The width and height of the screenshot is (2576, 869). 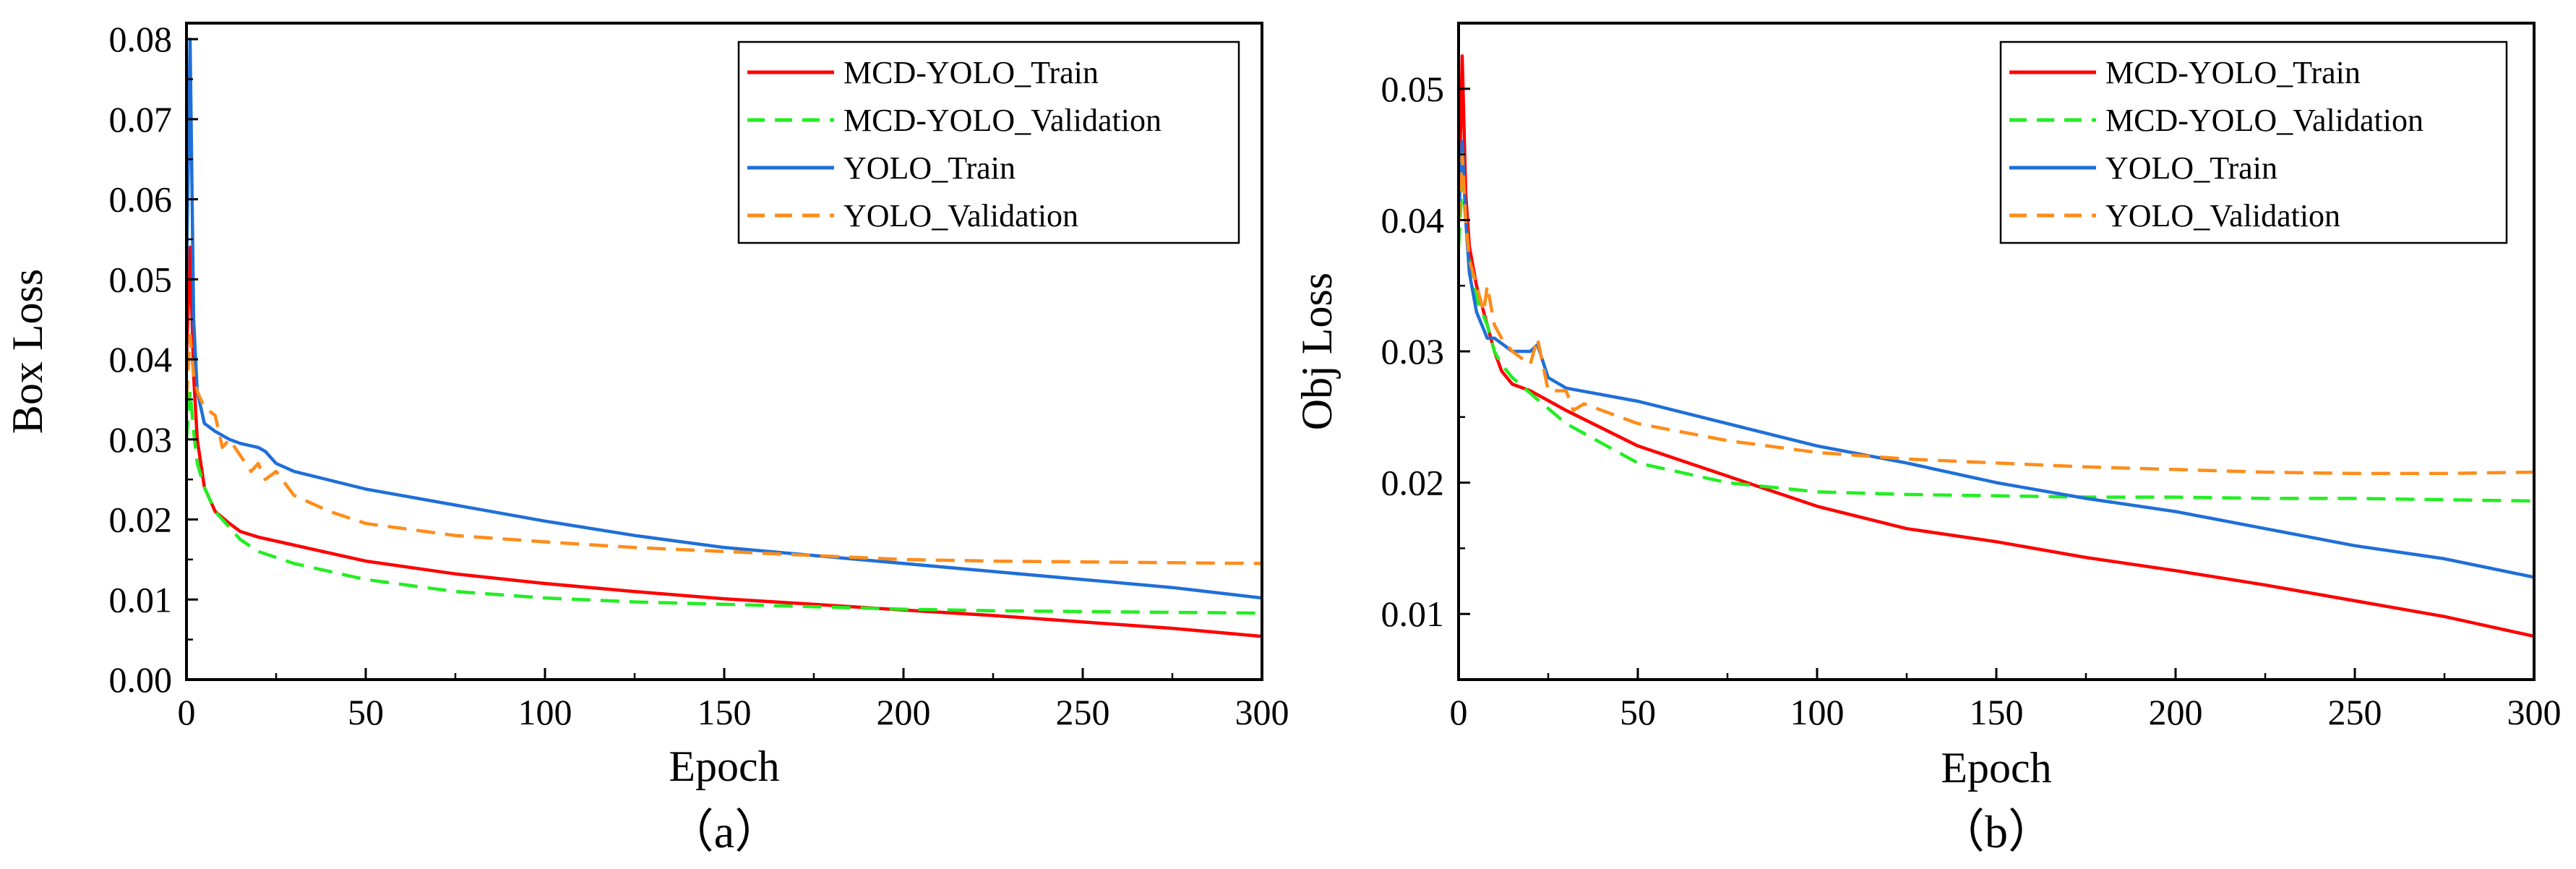 What do you see at coordinates (28, 352) in the screenshot?
I see `y-axis-title: Box Loss` at bounding box center [28, 352].